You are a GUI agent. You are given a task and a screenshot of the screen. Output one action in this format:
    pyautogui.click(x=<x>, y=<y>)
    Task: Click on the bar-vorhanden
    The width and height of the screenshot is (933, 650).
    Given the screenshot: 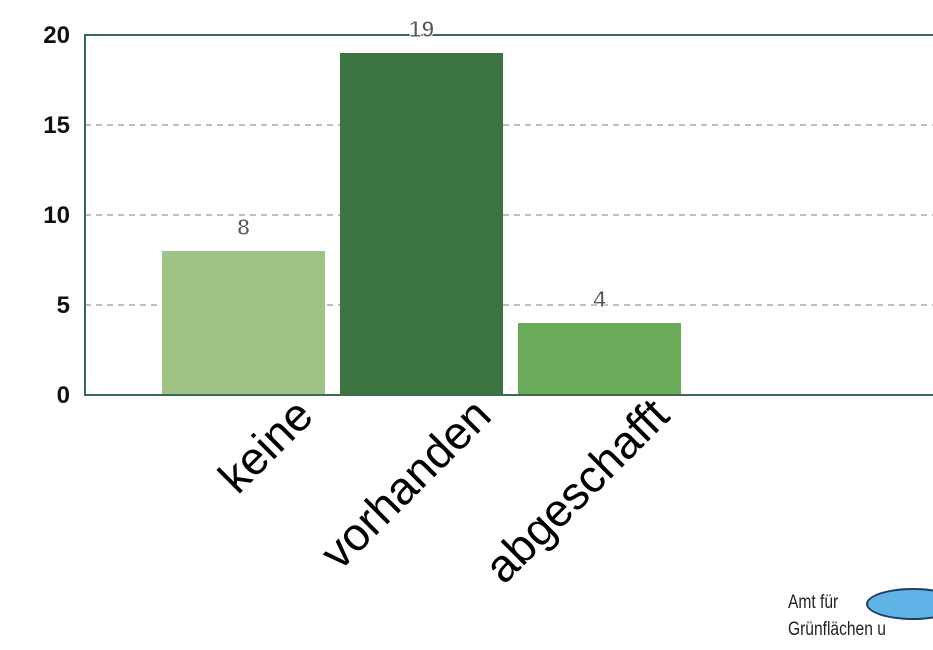 What is the action you would take?
    pyautogui.click(x=421, y=224)
    